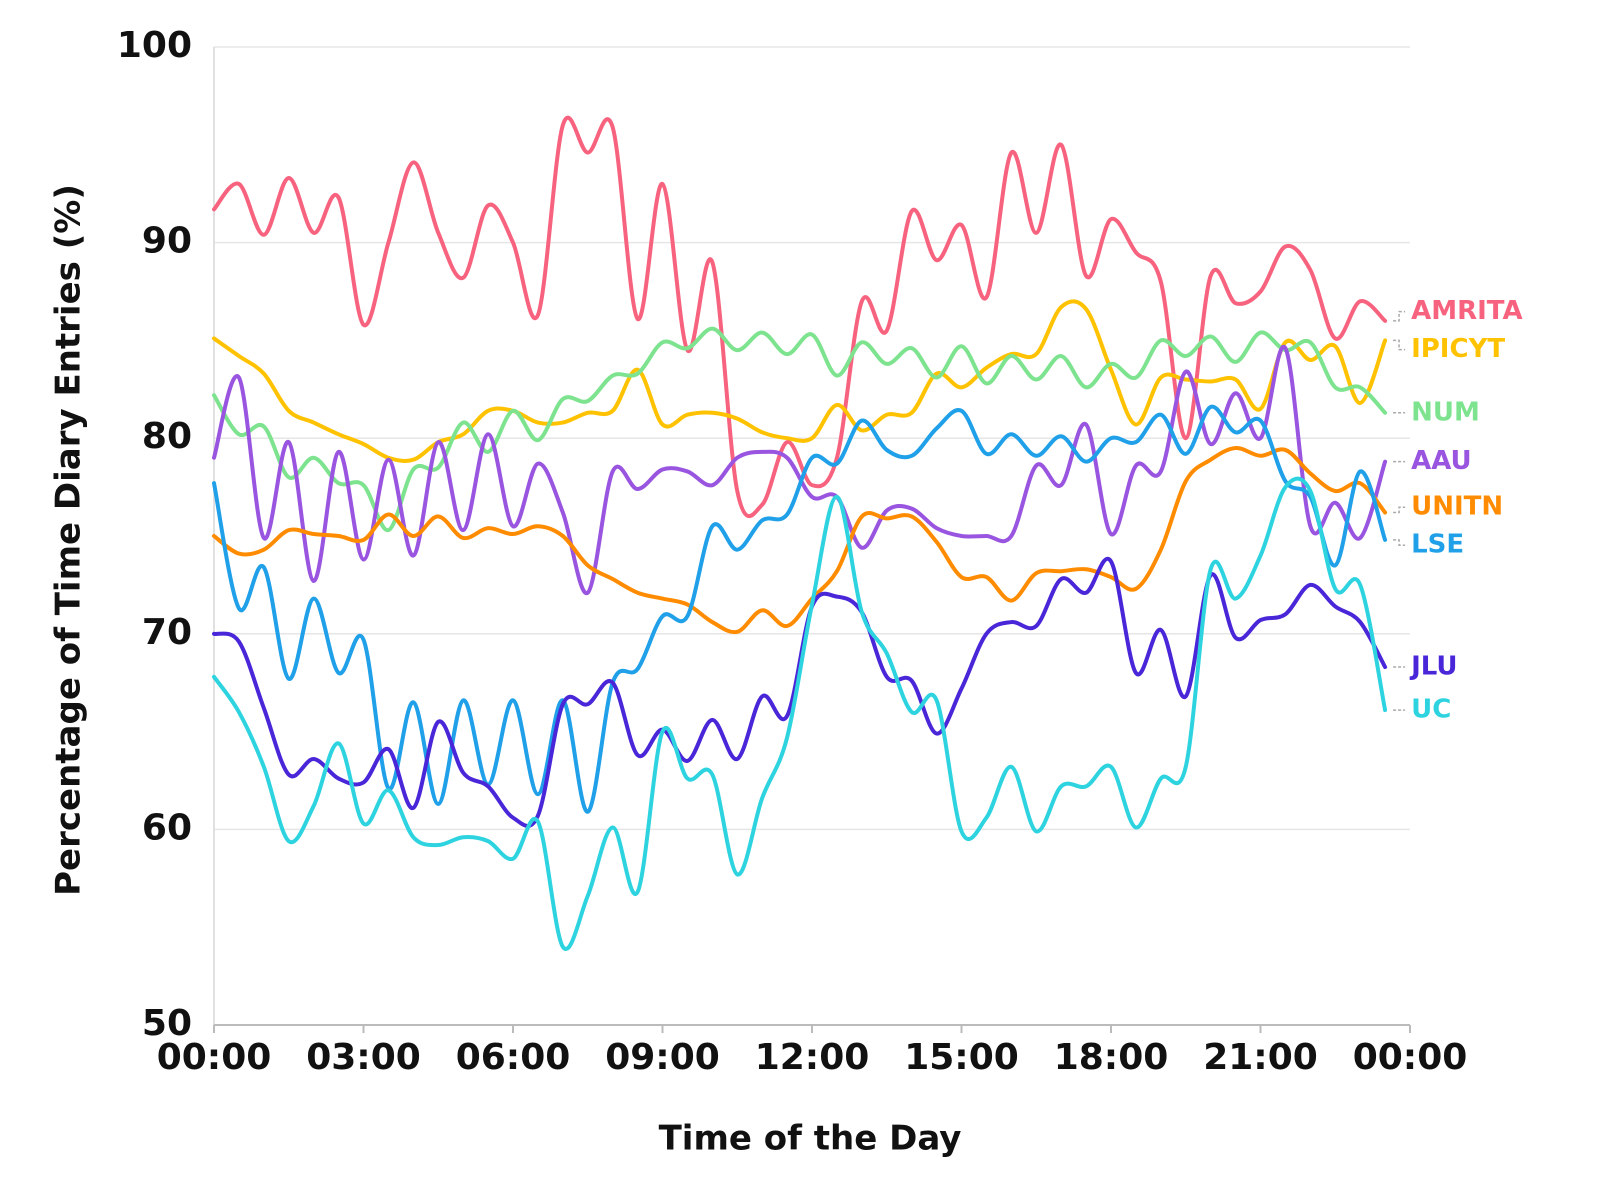  What do you see at coordinates (154, 45) in the screenshot?
I see `y-tick-label: 100` at bounding box center [154, 45].